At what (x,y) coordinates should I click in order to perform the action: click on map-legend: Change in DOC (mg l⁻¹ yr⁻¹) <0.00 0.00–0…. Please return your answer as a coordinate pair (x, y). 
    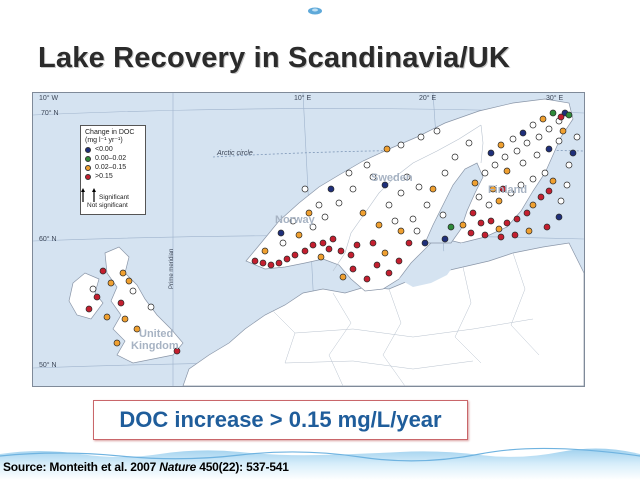
    Looking at the image, I should click on (113, 170).